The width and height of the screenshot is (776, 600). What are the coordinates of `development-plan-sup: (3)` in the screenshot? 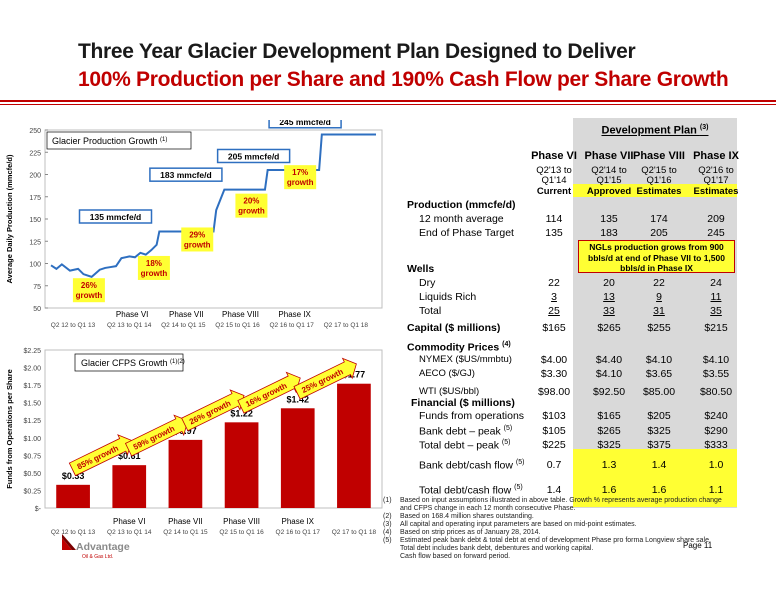 It's located at (704, 127).